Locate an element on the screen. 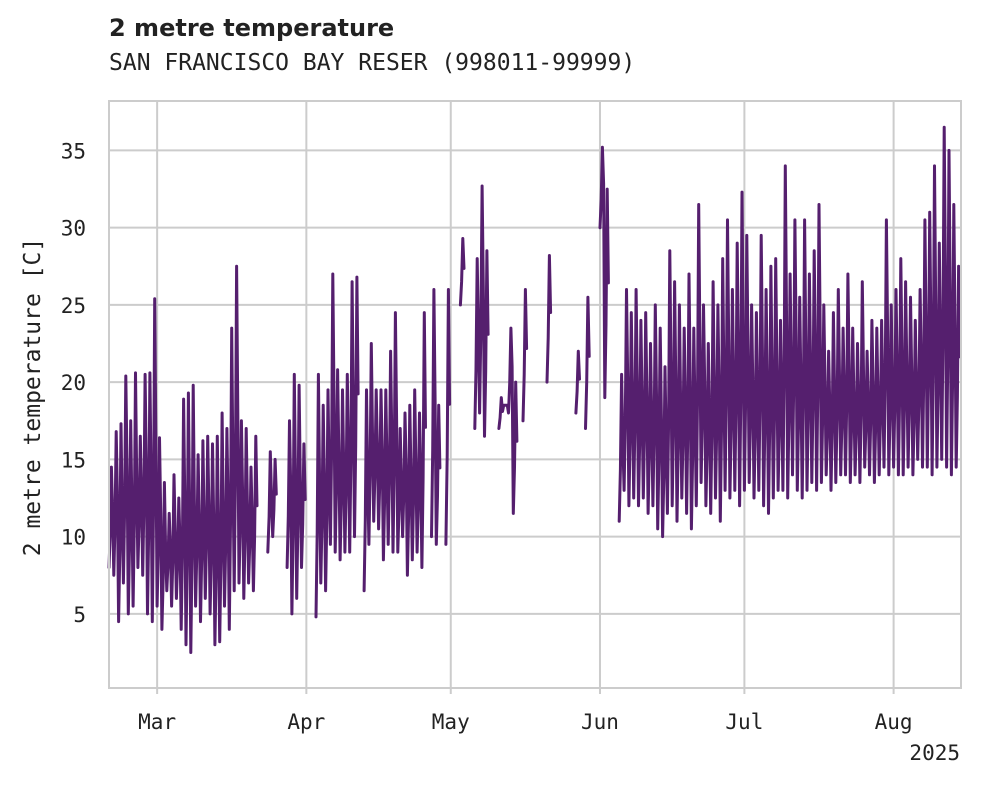 The width and height of the screenshot is (981, 785). x-tick-label: Jun is located at coordinates (600, 722).